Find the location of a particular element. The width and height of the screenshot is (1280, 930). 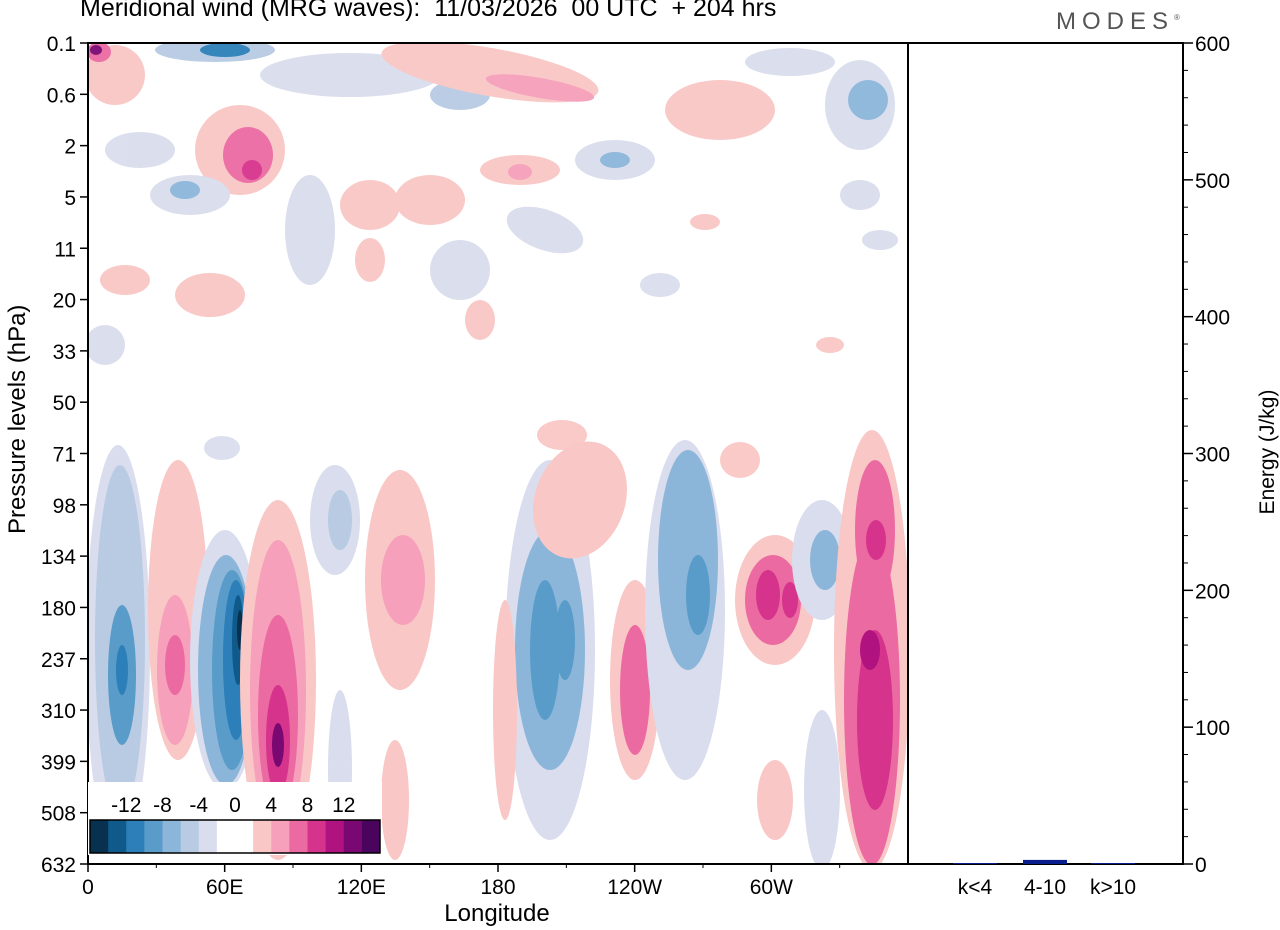

y-tick-label: 71 is located at coordinates (64, 455).